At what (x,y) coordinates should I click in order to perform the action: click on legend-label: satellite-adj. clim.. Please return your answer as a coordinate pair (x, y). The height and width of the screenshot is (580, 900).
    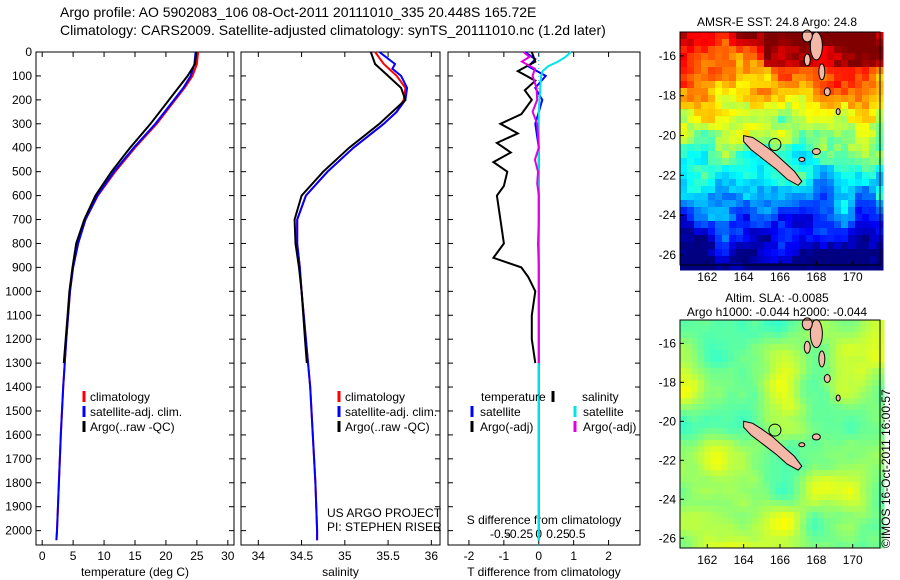
    Looking at the image, I should click on (136, 412).